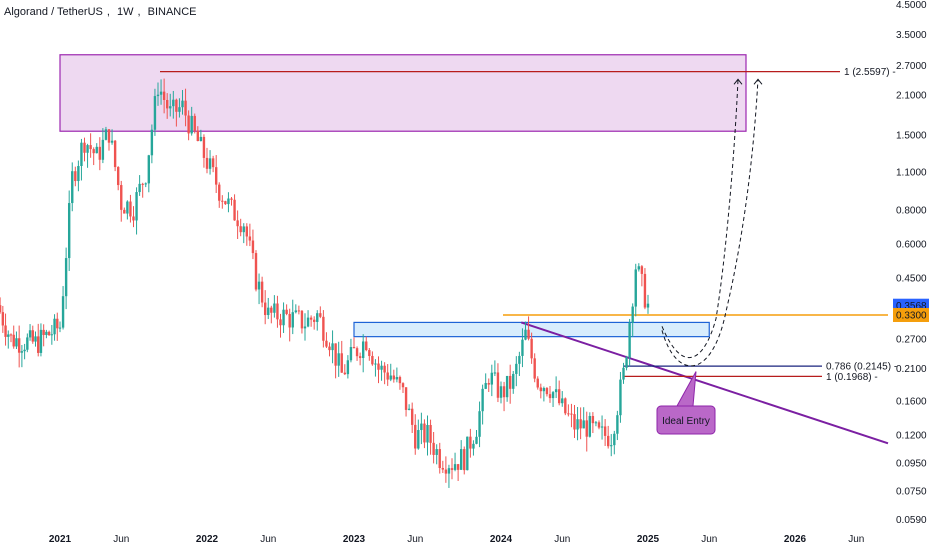 The width and height of the screenshot is (932, 550). What do you see at coordinates (125, 12) in the screenshot?
I see `interval: 1W` at bounding box center [125, 12].